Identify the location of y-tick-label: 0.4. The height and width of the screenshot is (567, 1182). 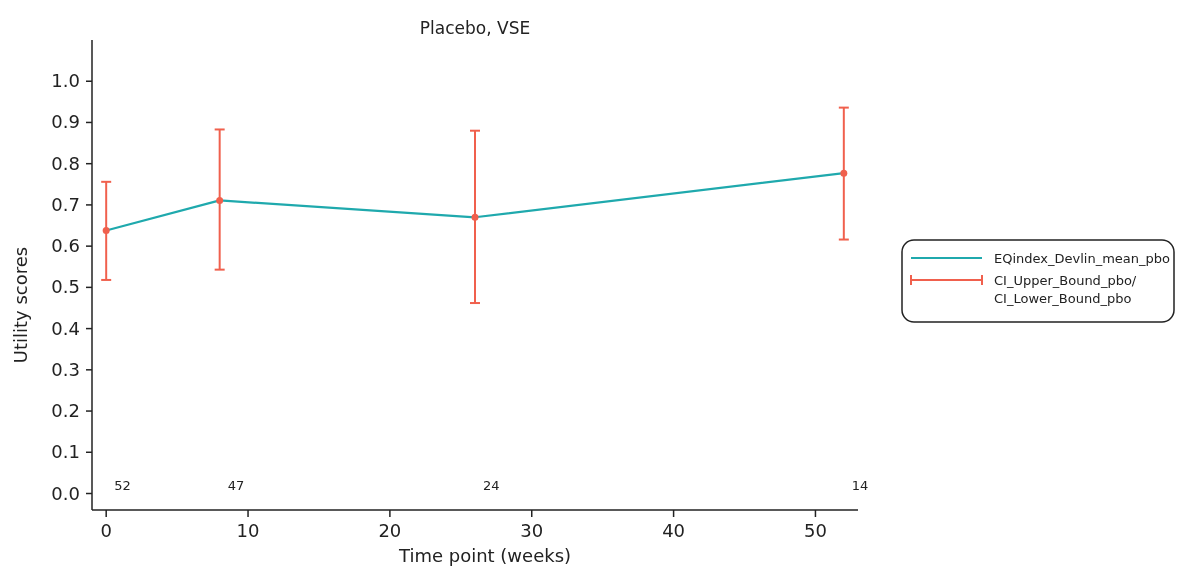
(65, 328).